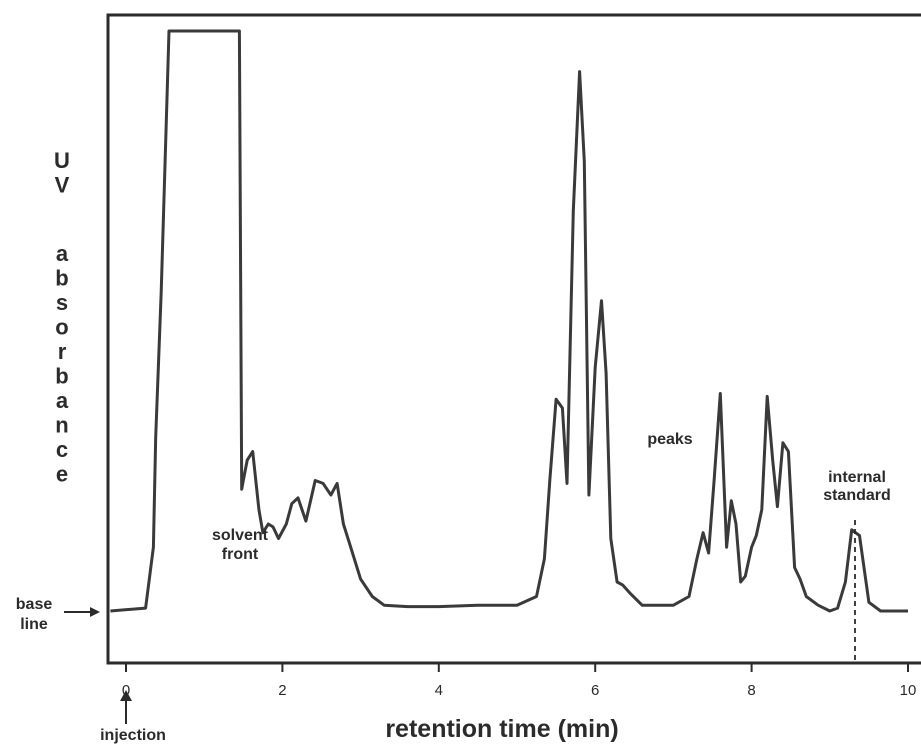  Describe the element at coordinates (669, 439) in the screenshot. I see `peaks-label: peaks` at that location.